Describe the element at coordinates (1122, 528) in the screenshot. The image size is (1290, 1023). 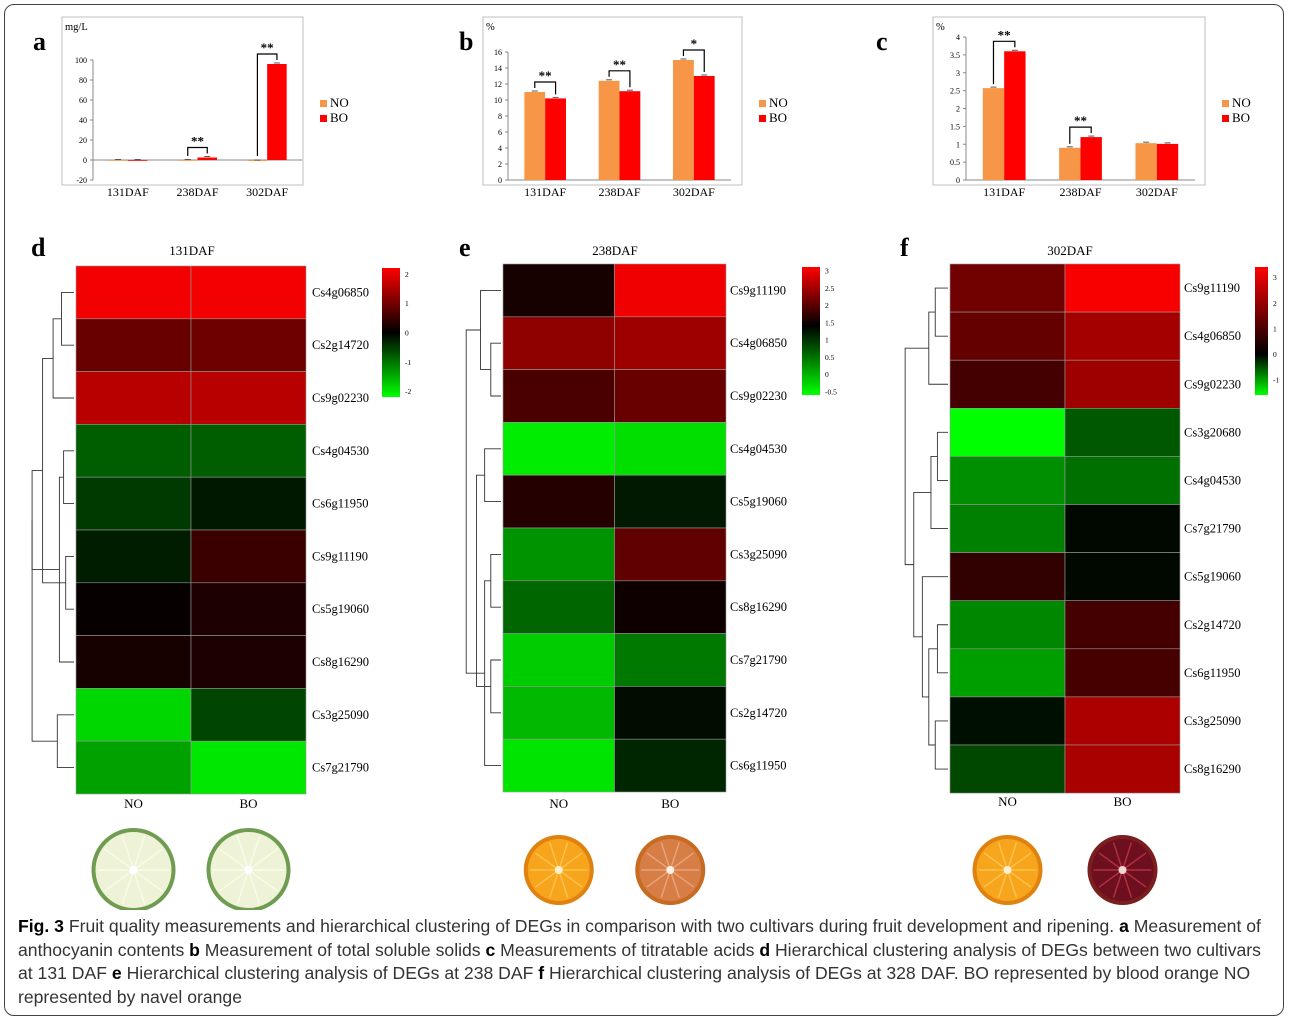
I see `heatmap-cell-Cs7g21790-BO` at that location.